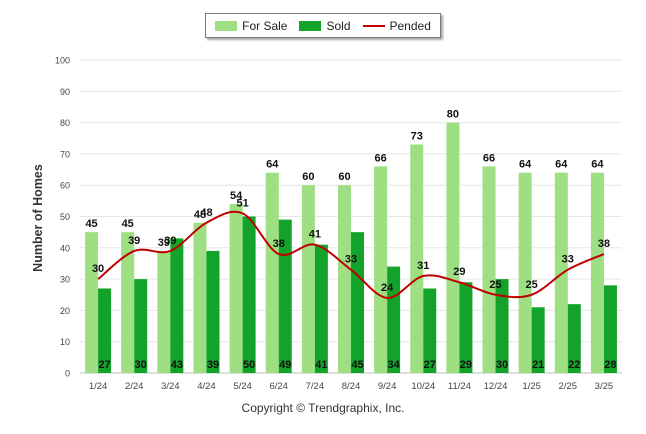 This screenshot has height=434, width=646. Describe the element at coordinates (597, 165) in the screenshot. I see `label-for-sale-3/25: 64` at that location.